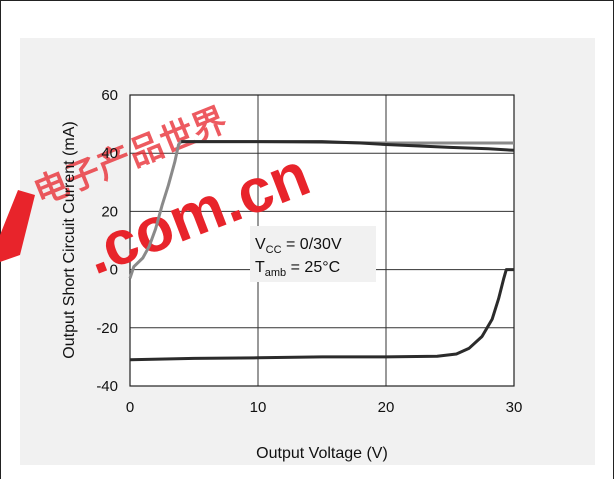 This screenshot has height=479, width=614. I want to click on annotation-background, so click(313, 254).